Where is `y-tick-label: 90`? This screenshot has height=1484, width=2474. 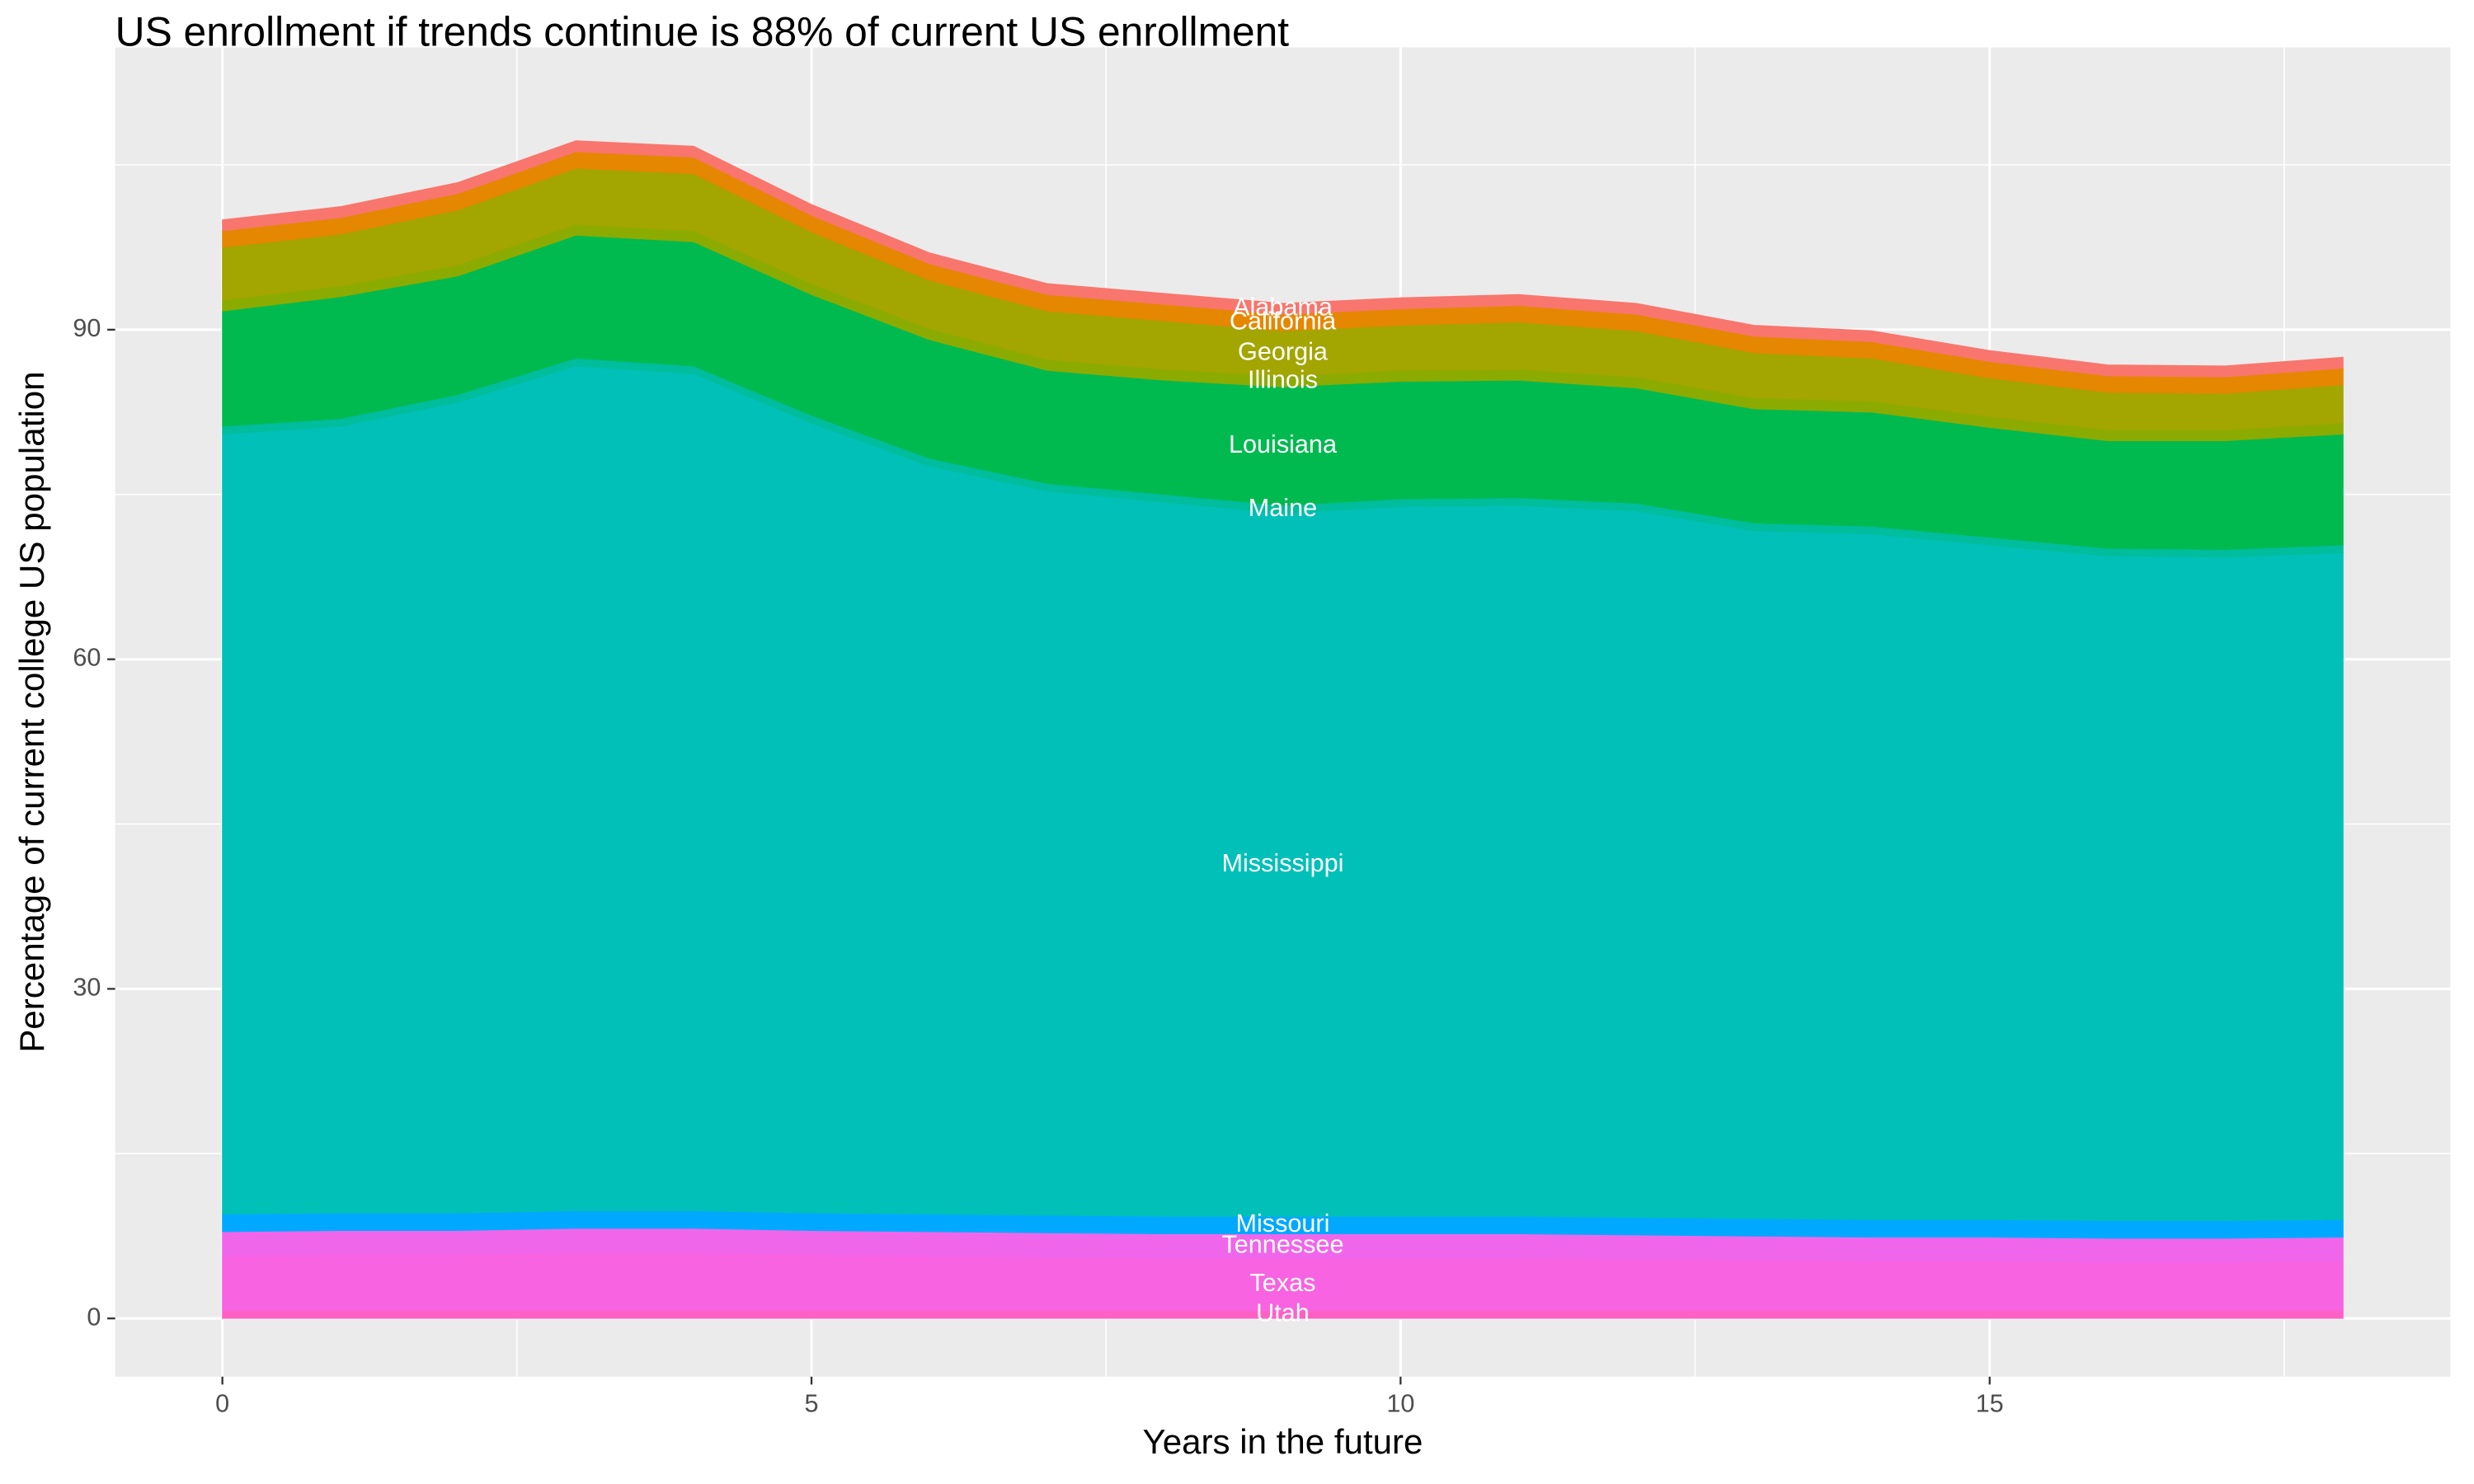 y-tick-label: 90 is located at coordinates (87, 328).